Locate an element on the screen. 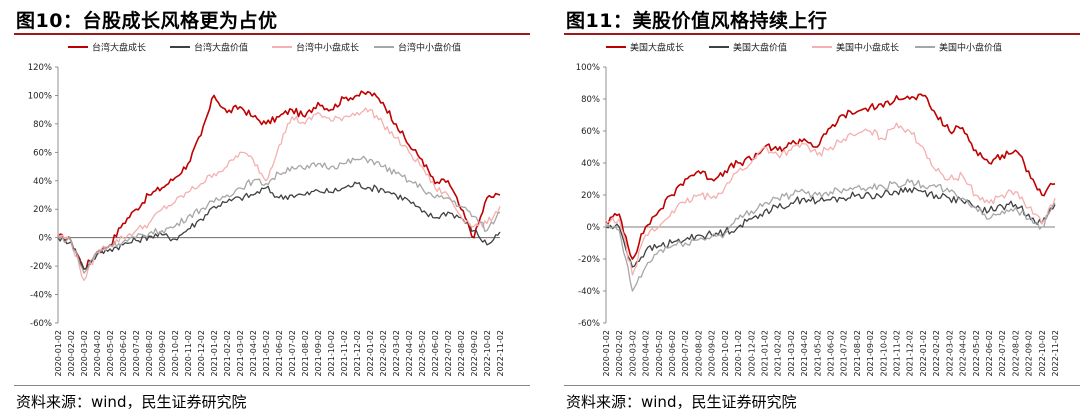 The width and height of the screenshot is (1080, 418). chart-legend: 台湾大盘成长 台湾大盘价值 台湾中小盘成长 台湾中小盘价值 is located at coordinates (264, 48).